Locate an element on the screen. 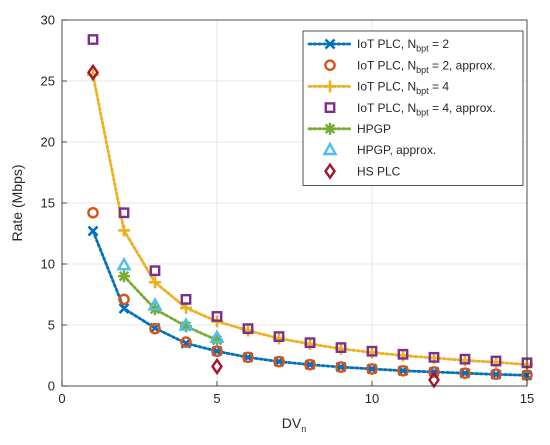 This screenshot has width=550, height=445. legend-label: HS PLC is located at coordinates (379, 171).